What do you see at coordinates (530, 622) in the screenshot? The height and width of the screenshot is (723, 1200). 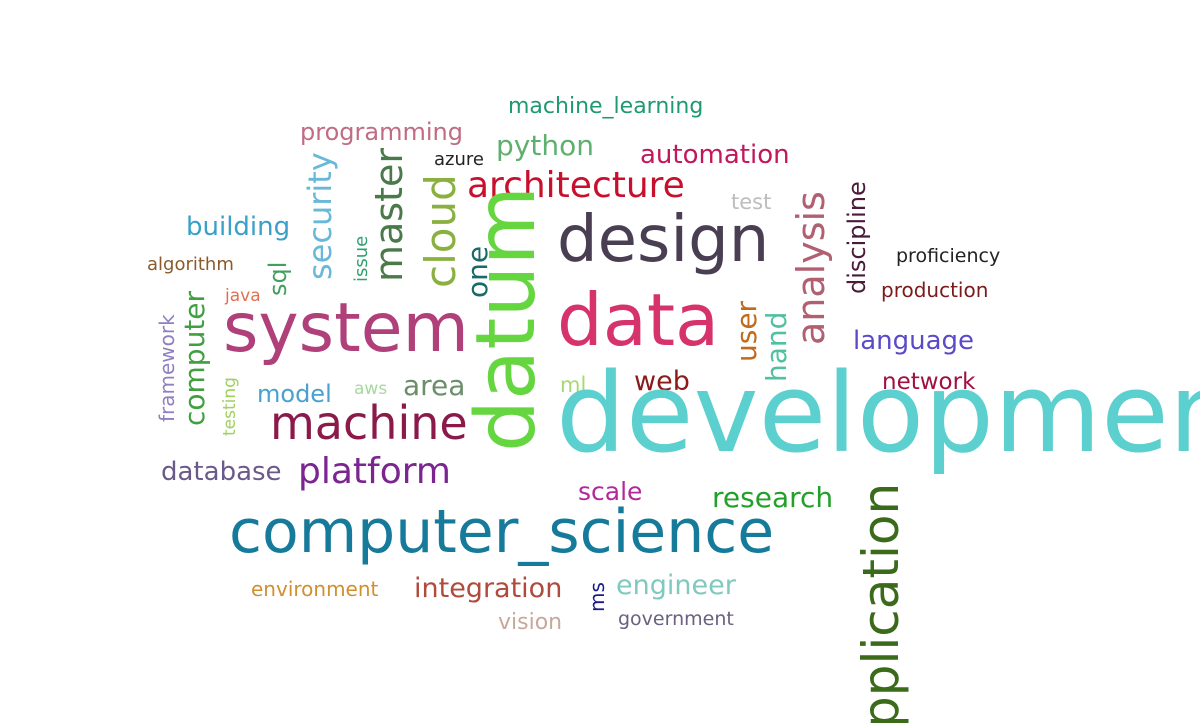 I see `word-vision: vision` at bounding box center [530, 622].